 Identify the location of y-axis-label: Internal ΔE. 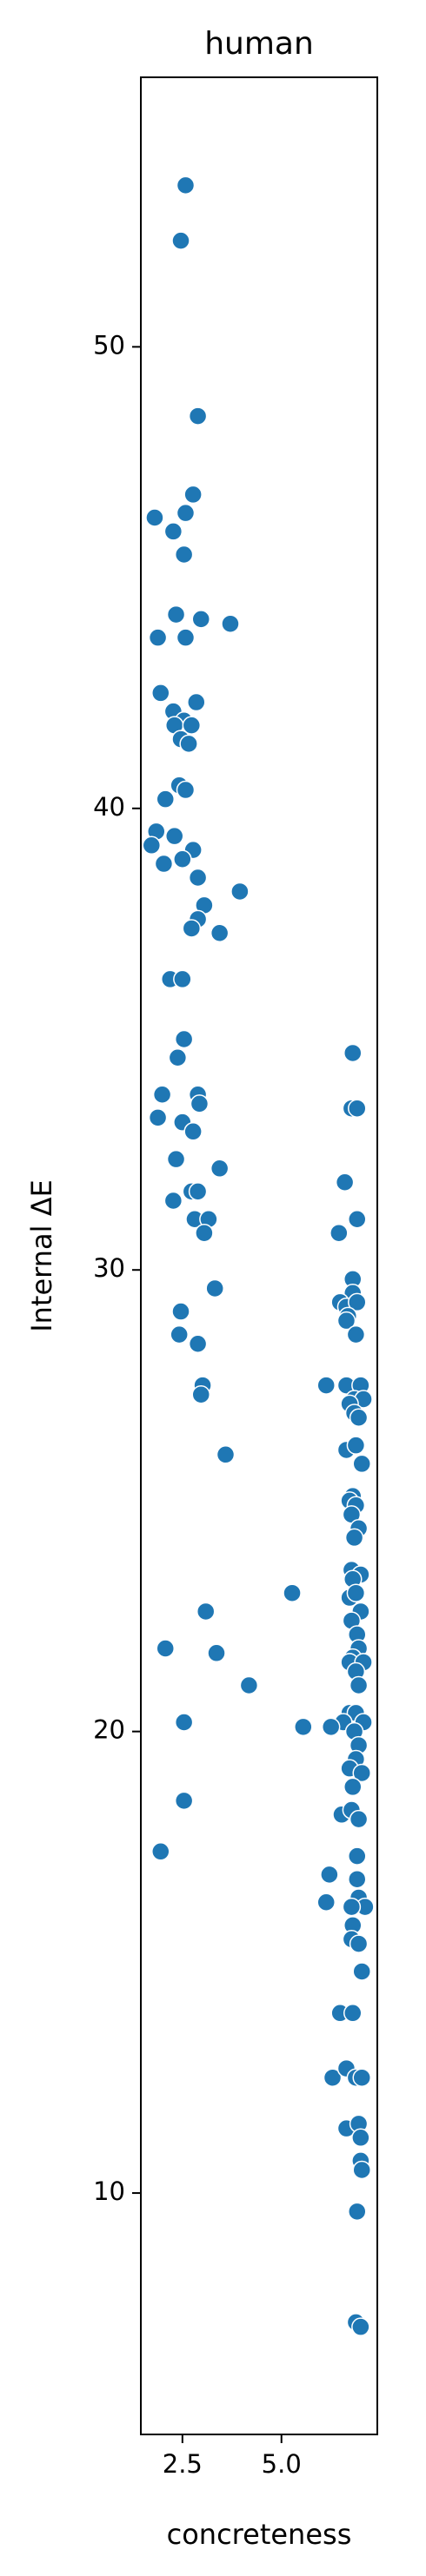
(41, 1255).